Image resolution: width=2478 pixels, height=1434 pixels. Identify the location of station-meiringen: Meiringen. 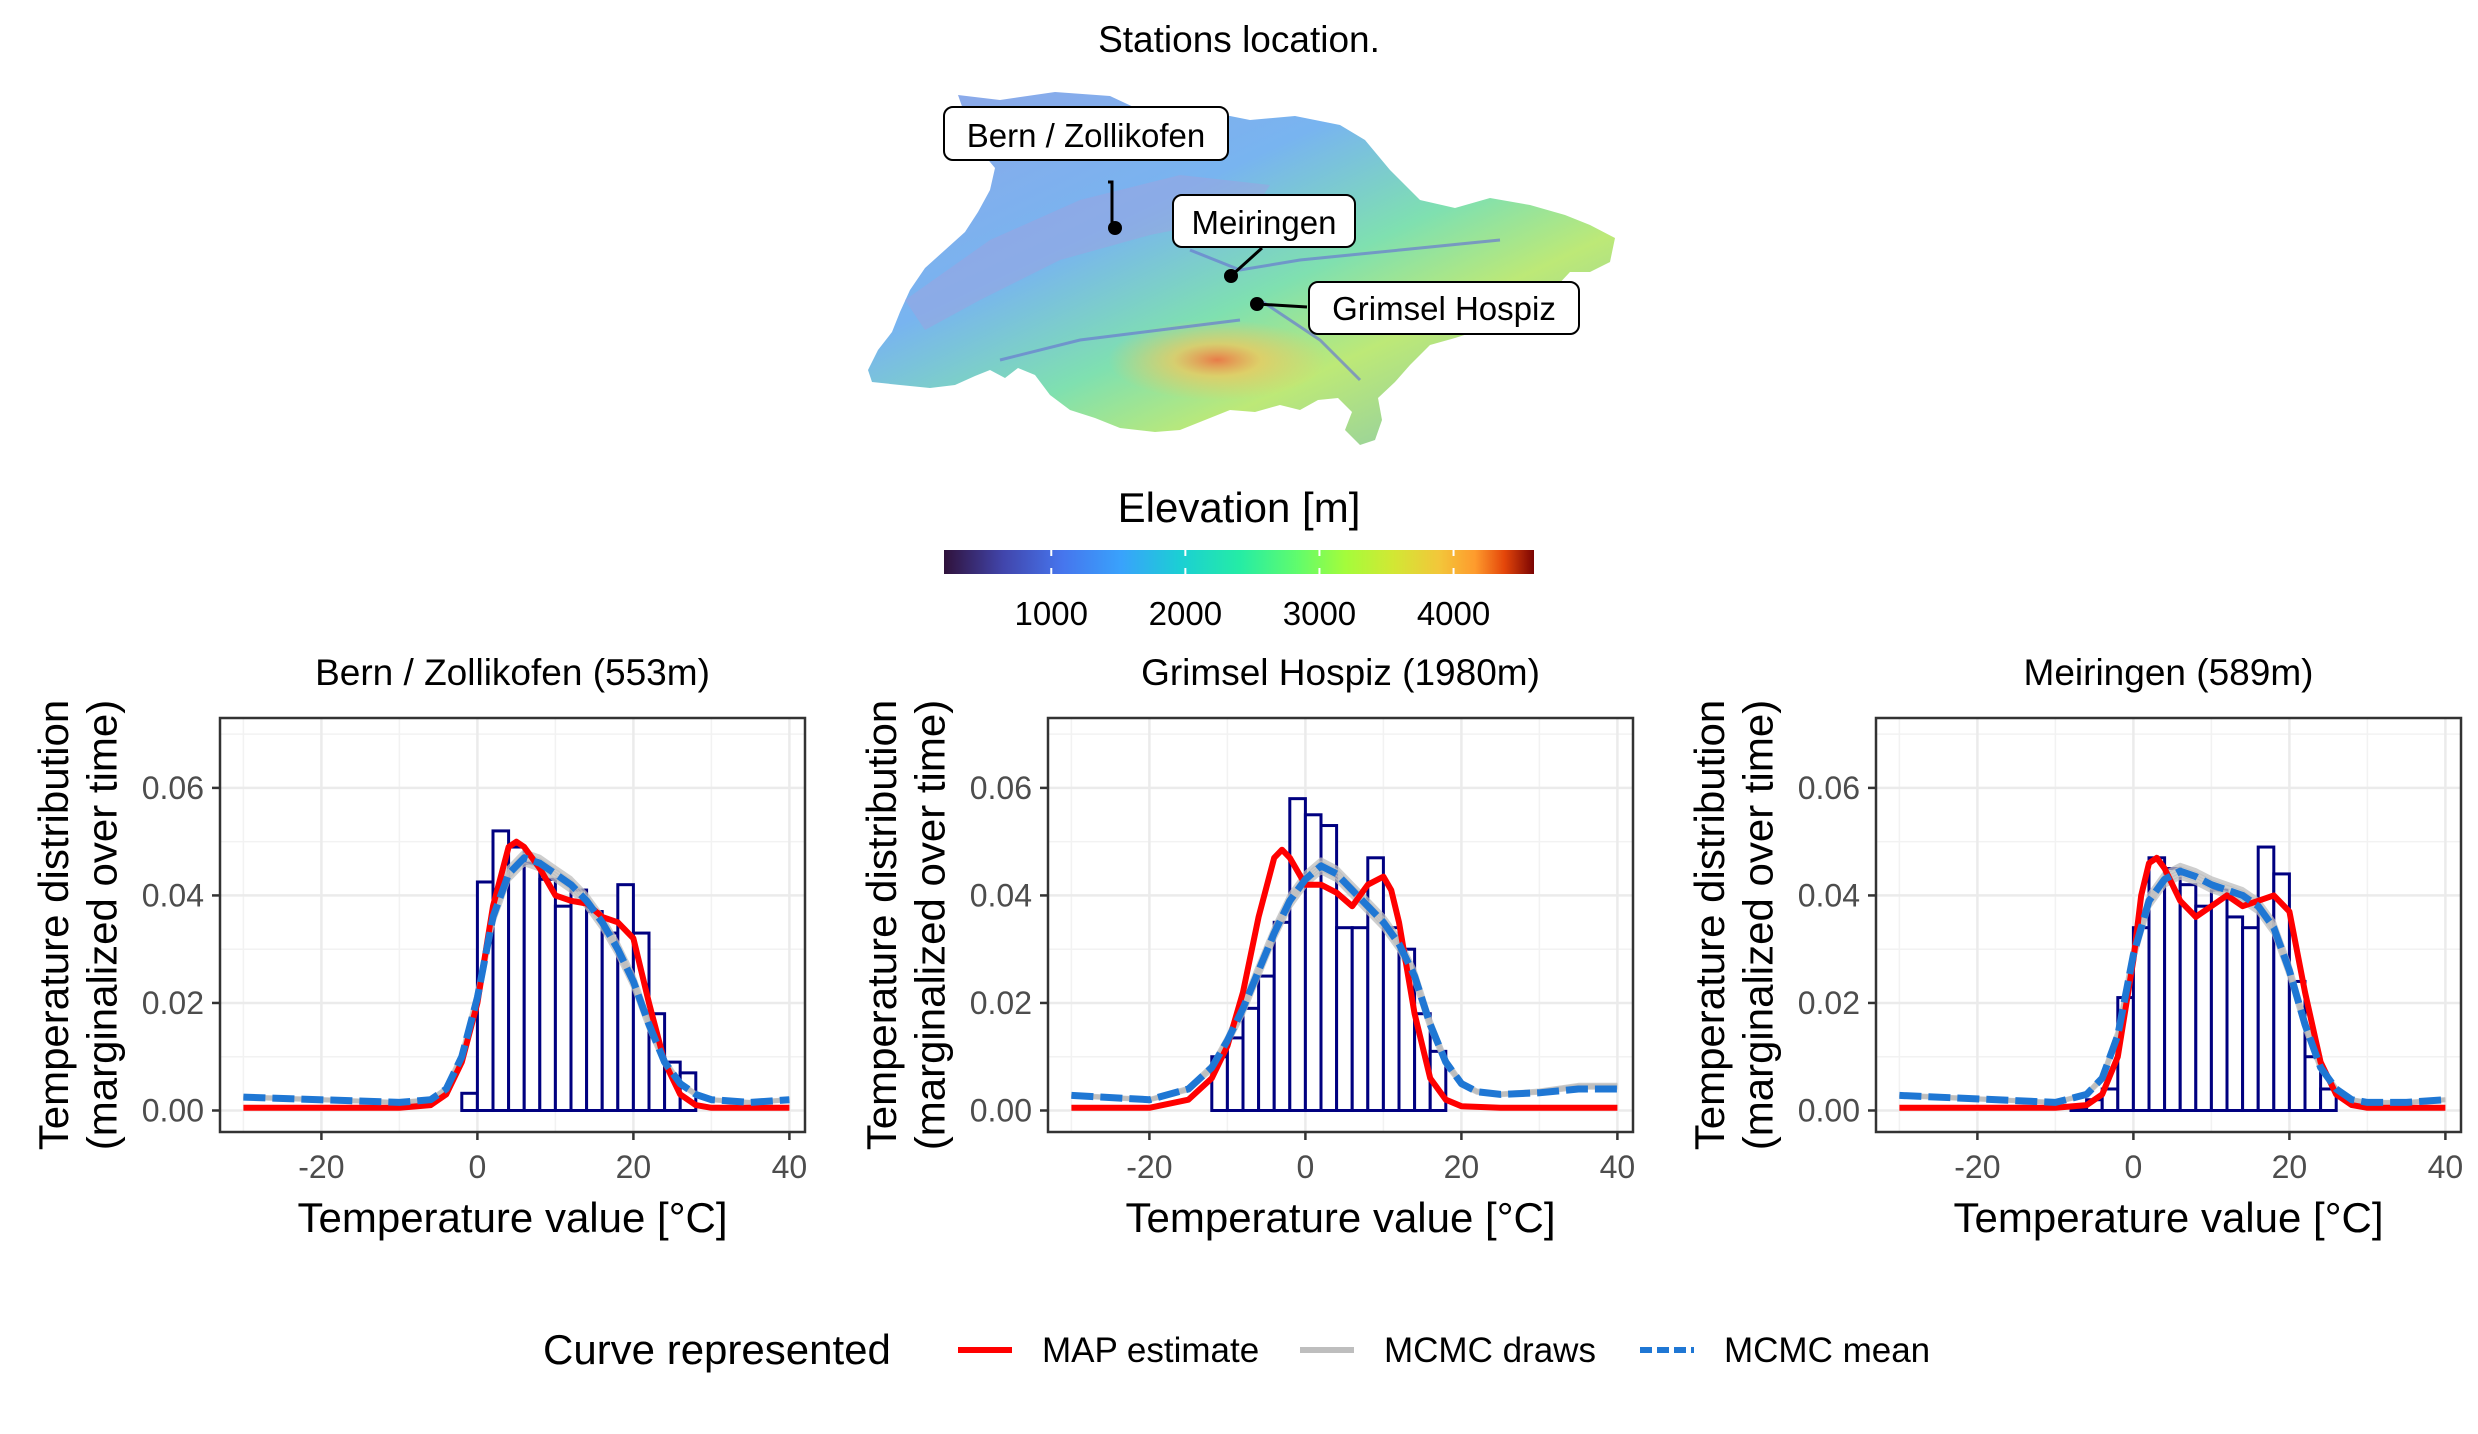
(1264, 238).